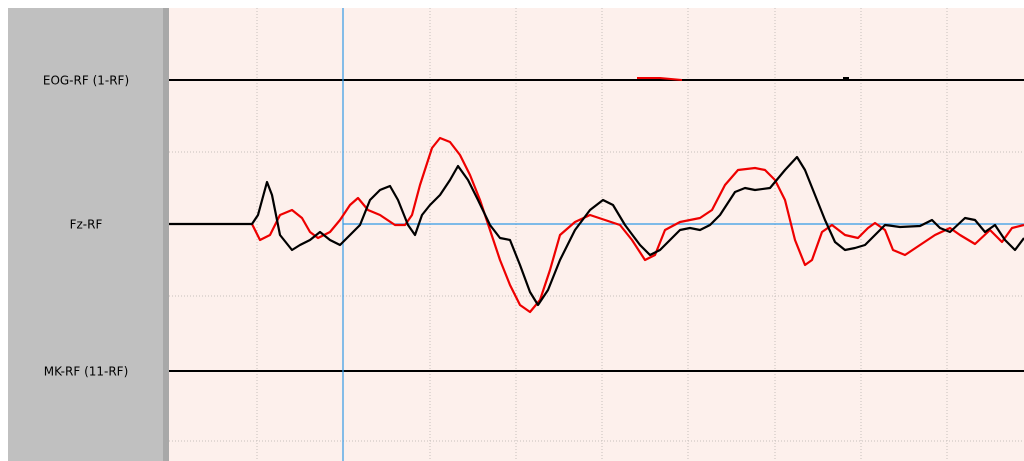  What do you see at coordinates (86, 372) in the screenshot?
I see `channel-label: MK-RF (11-RF)` at bounding box center [86, 372].